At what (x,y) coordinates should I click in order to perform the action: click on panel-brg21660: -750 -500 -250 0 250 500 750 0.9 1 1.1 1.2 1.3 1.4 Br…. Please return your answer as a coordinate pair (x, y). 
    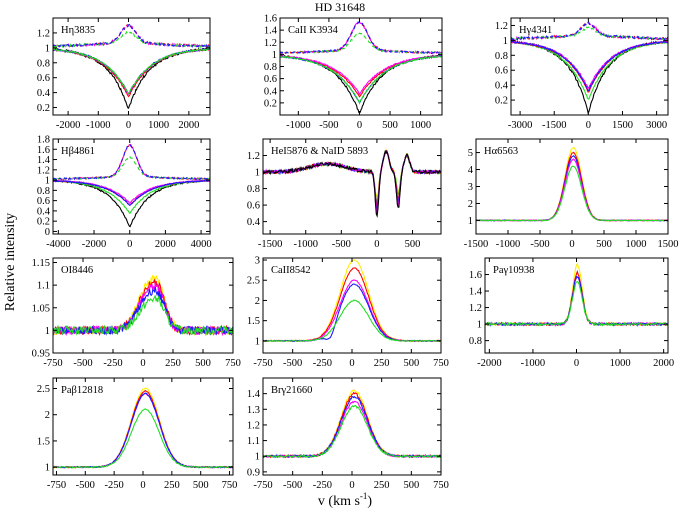
    Looking at the image, I should click on (348, 434).